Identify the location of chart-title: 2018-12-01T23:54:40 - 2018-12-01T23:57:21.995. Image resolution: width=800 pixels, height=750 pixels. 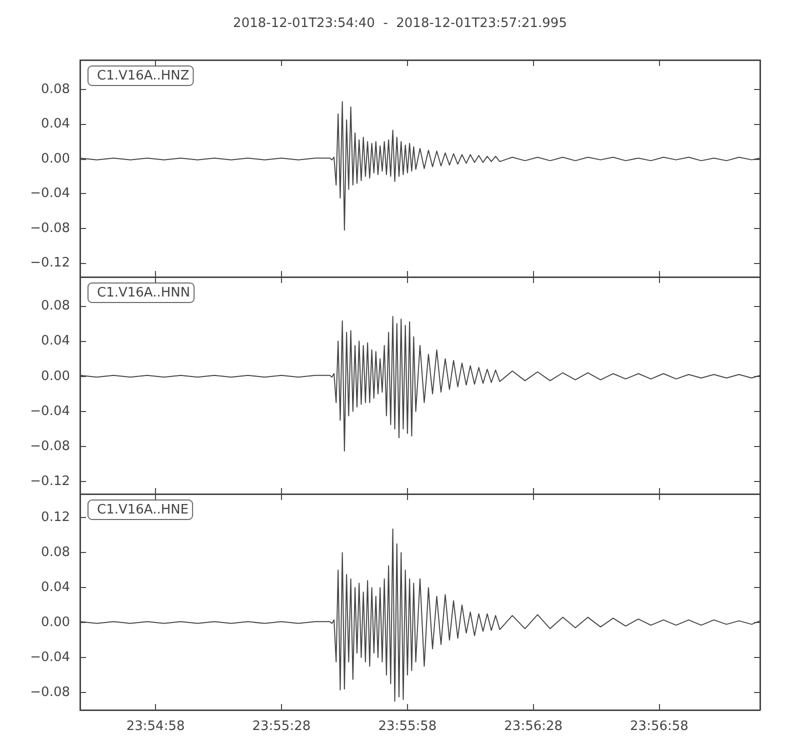
(400, 23).